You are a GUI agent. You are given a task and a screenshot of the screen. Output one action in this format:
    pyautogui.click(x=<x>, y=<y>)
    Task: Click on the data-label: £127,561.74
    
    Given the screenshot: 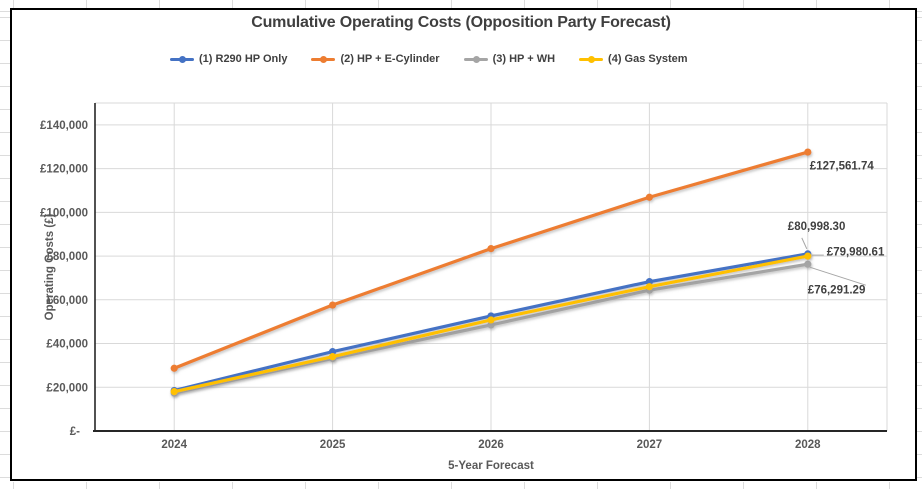 What is the action you would take?
    pyautogui.click(x=842, y=166)
    